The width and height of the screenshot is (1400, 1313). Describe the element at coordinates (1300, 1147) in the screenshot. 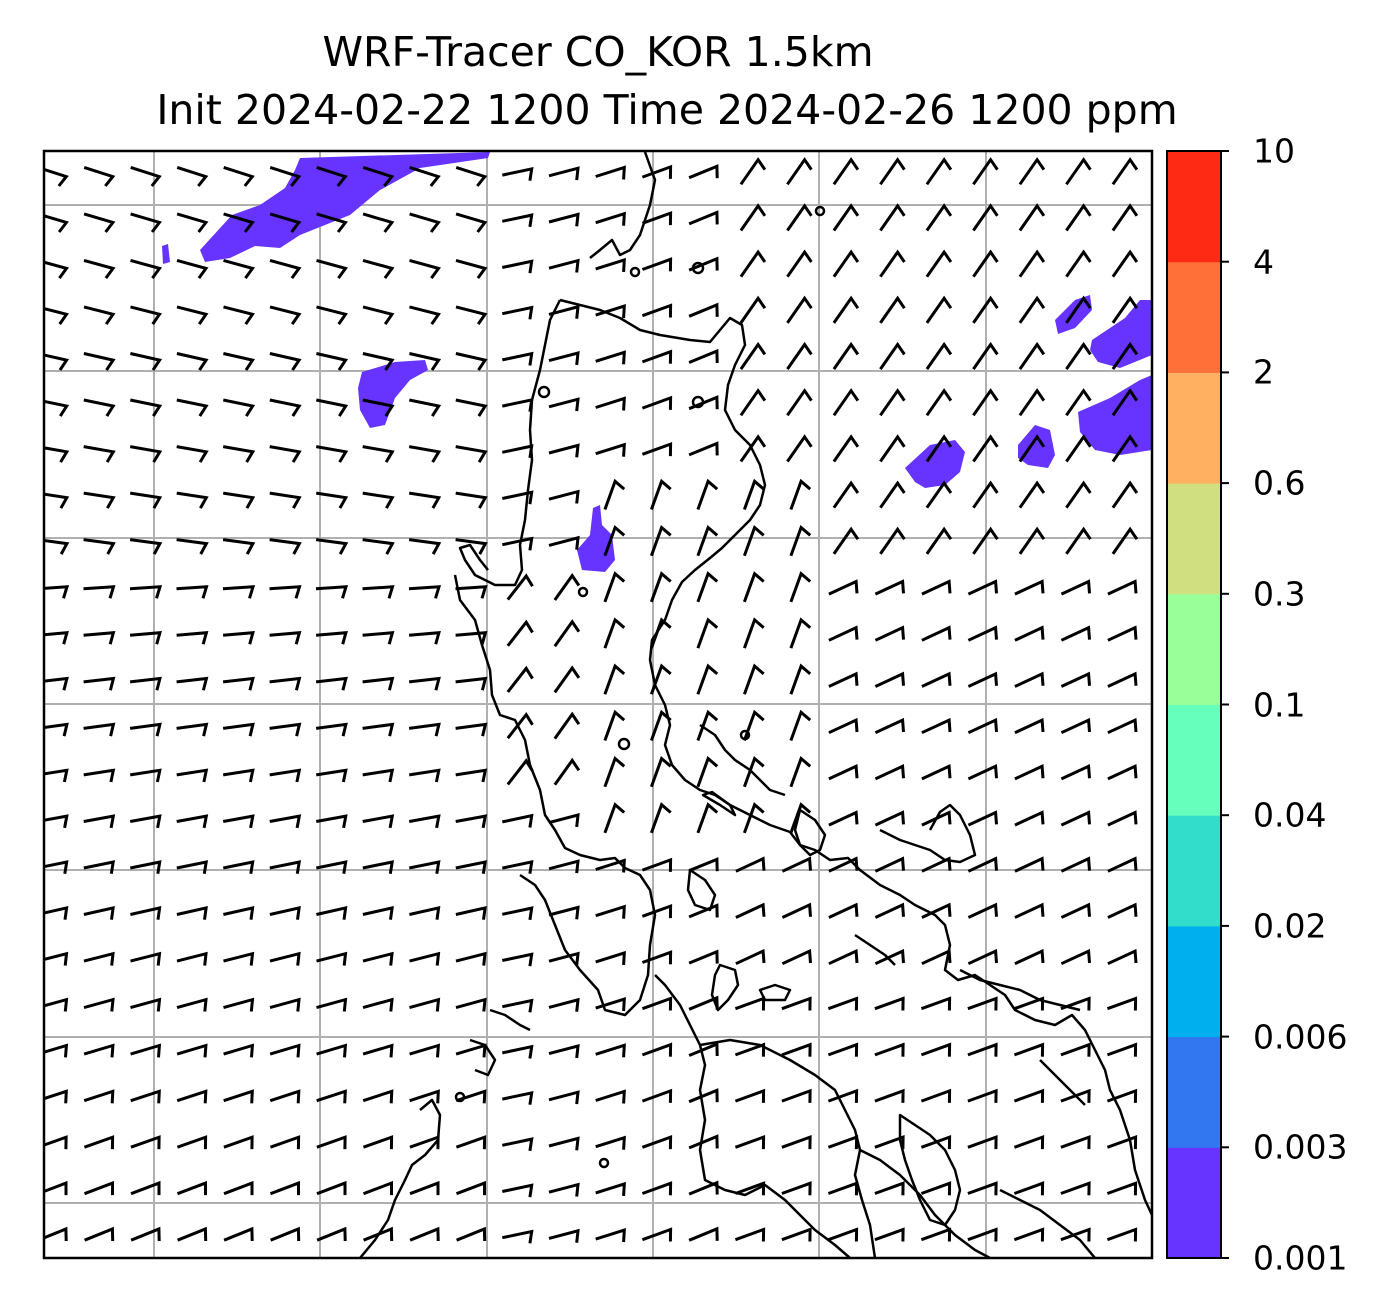

I see `colorbar-tick-label: 0.003` at that location.